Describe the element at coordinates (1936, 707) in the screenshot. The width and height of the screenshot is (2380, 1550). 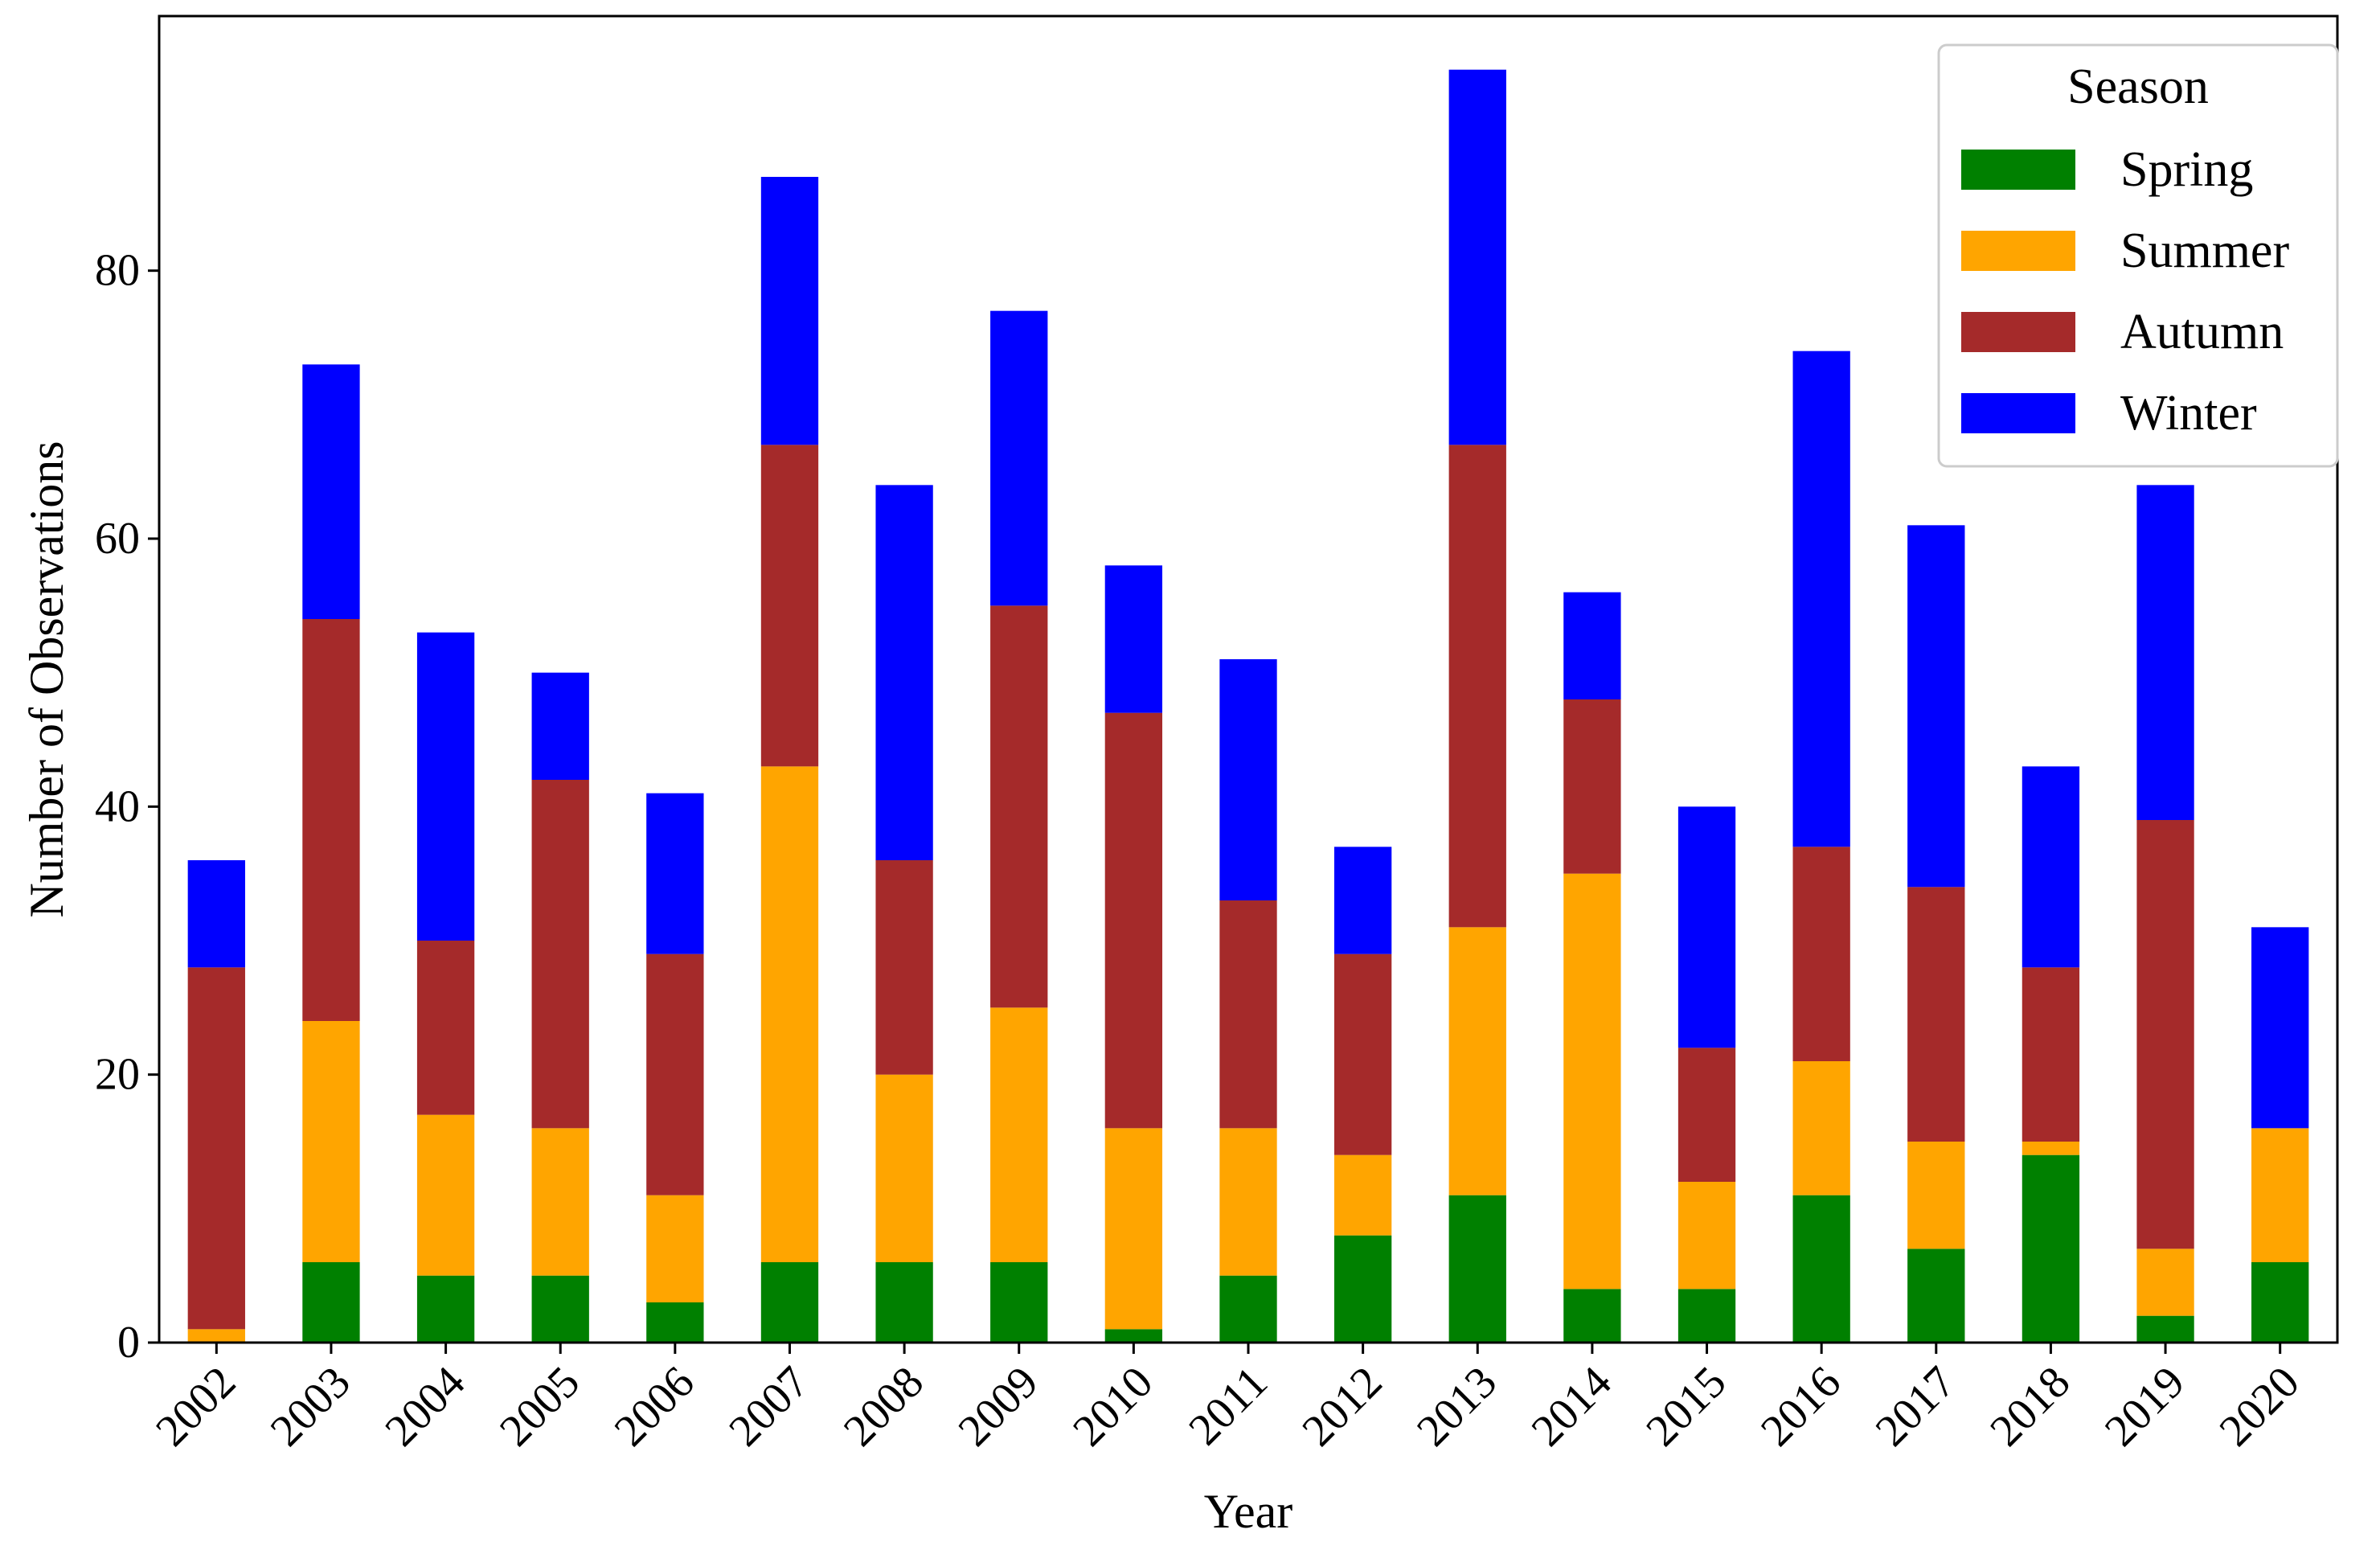
I see `bar-winter-2017` at that location.